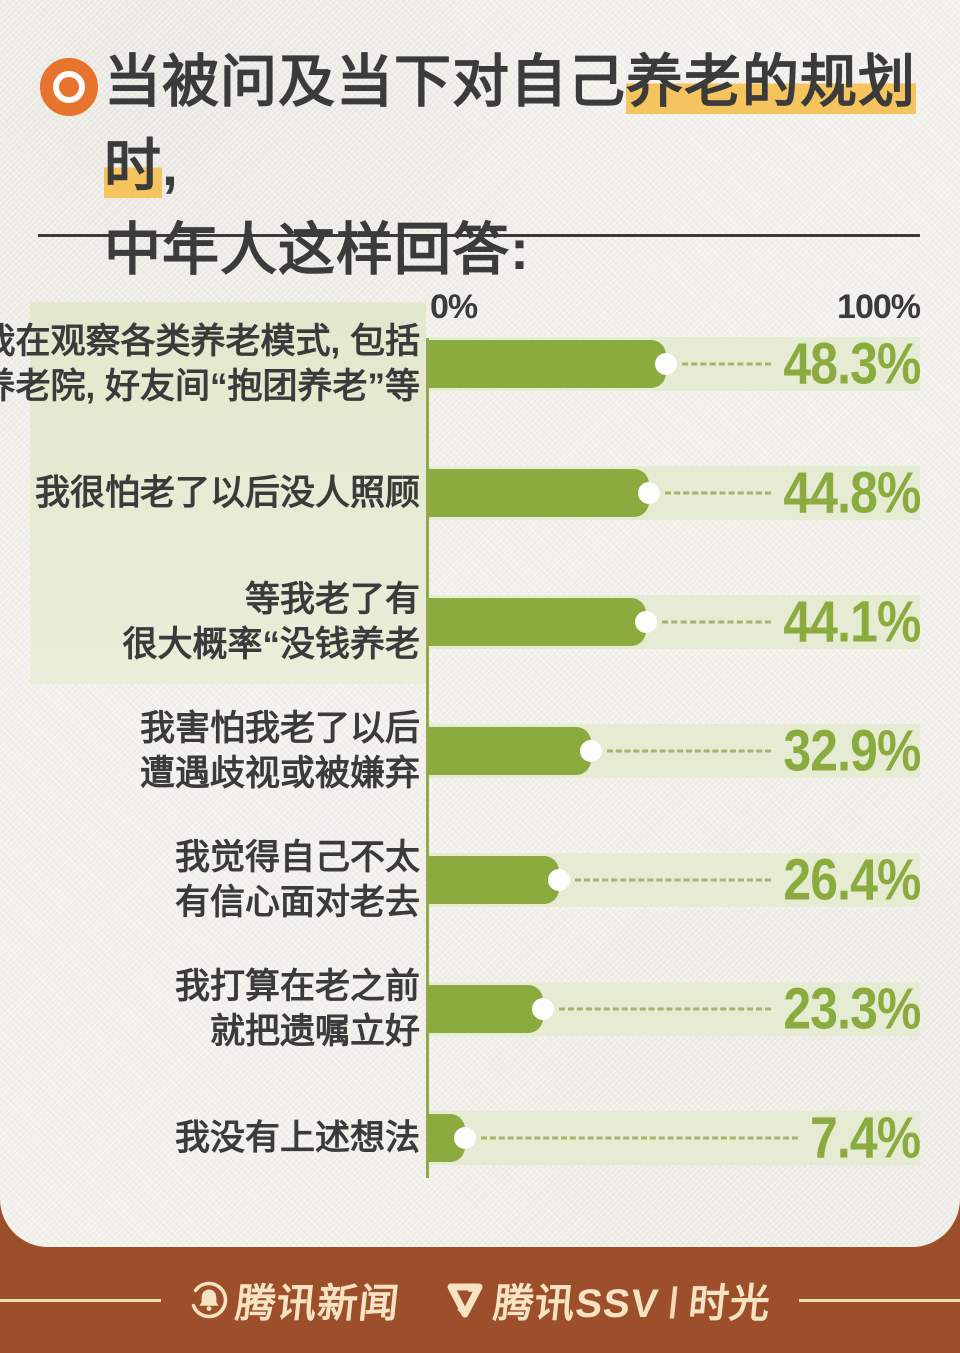 The height and width of the screenshot is (1353, 960). I want to click on bar-category-label: 等我老了有 很大概率“没钱养老, so click(271, 622).